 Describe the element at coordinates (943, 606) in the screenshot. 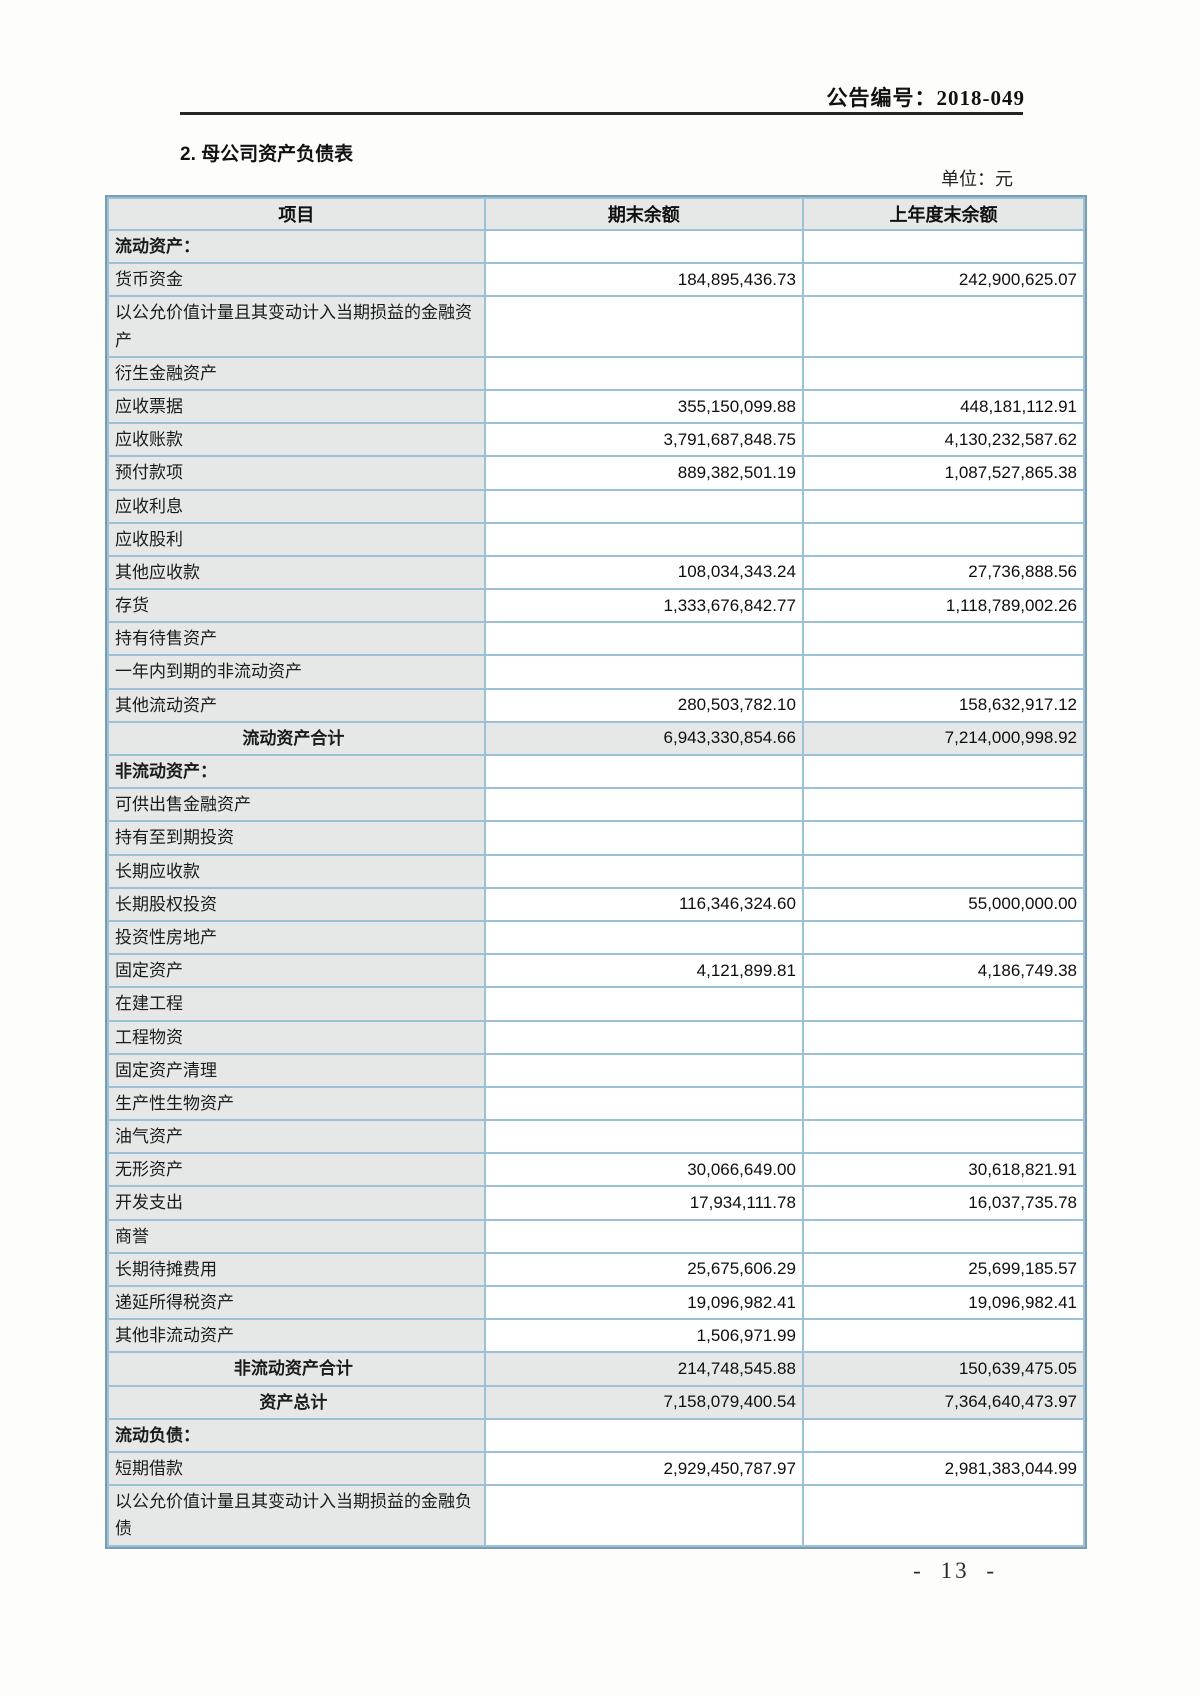

I see `prior-value-cell: 1,118,789,002.26` at that location.